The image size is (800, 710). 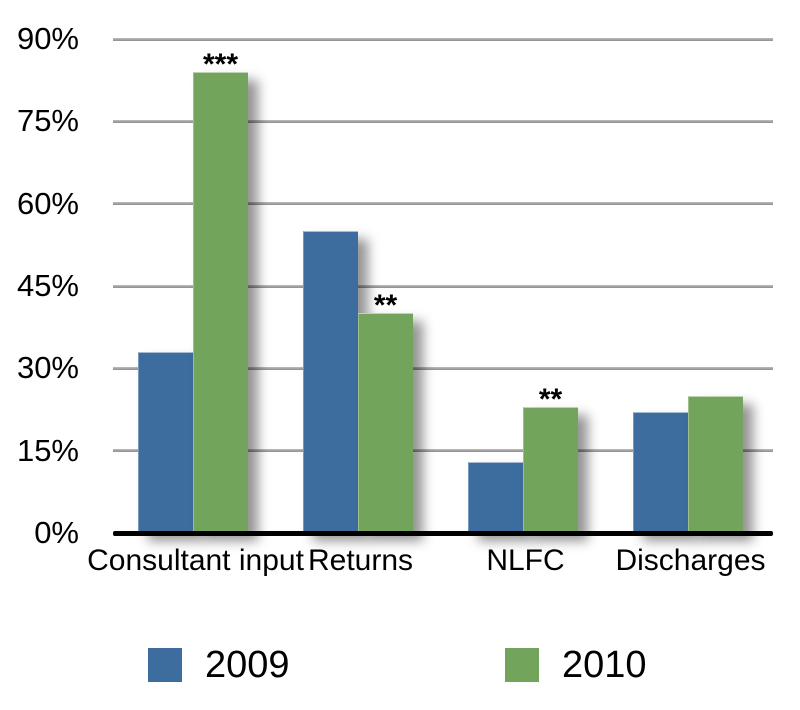 I want to click on x-tick-label: Discharges, so click(x=690, y=560).